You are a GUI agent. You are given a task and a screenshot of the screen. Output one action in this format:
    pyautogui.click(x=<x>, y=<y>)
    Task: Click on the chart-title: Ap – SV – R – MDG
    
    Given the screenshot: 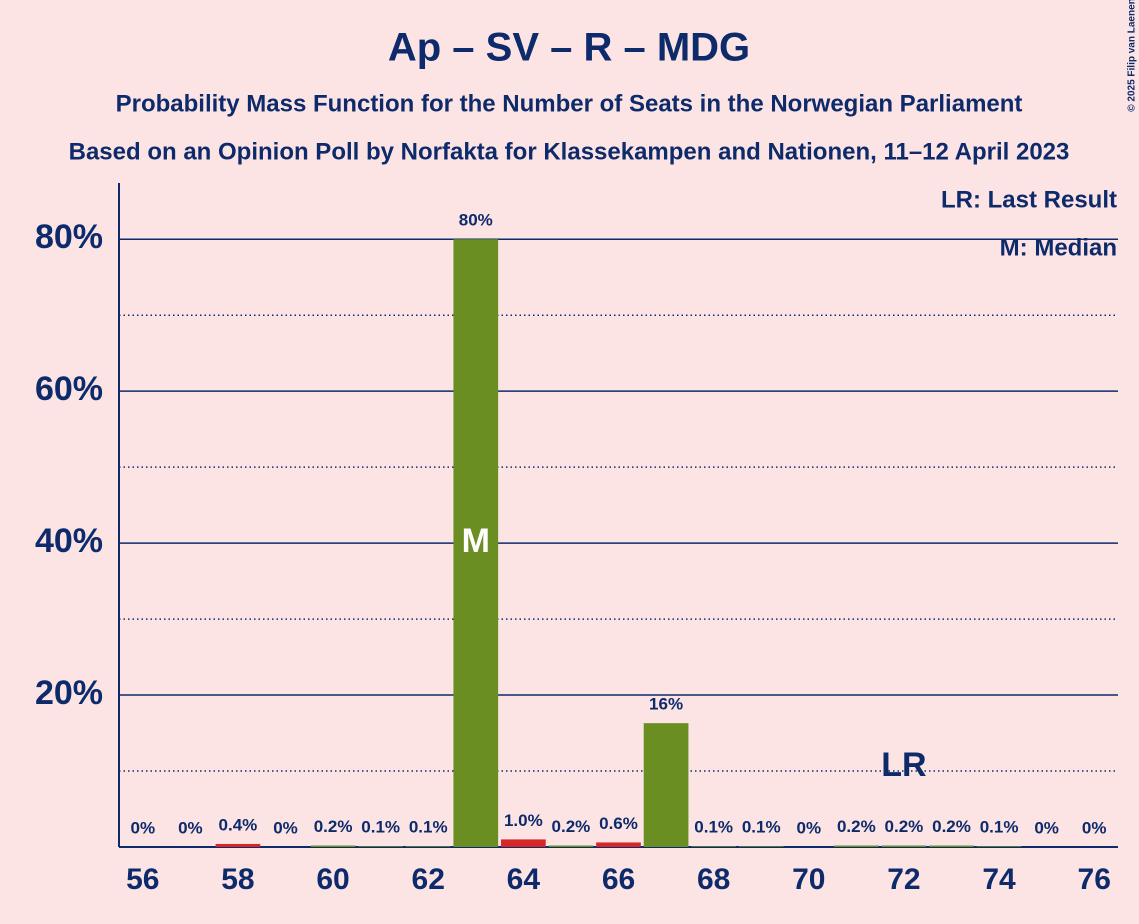 What is the action you would take?
    pyautogui.click(x=569, y=48)
    